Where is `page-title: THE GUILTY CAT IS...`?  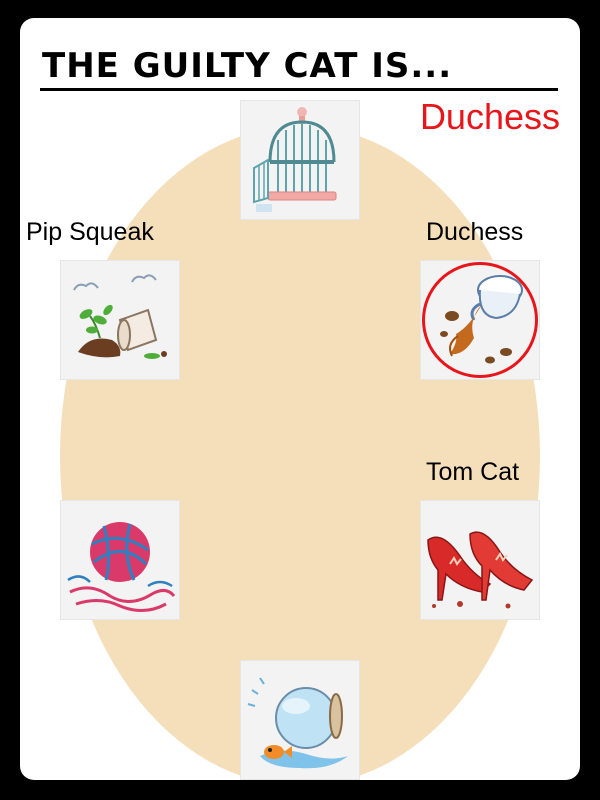
page-title: THE GUILTY CAT IS... is located at coordinates (247, 66).